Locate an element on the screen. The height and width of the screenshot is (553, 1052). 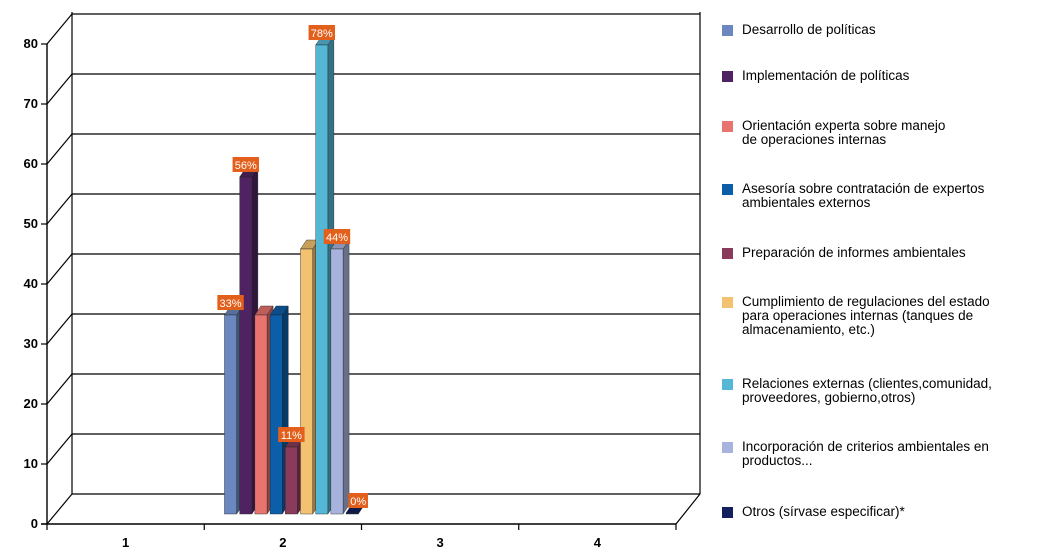
data-label: 33% is located at coordinates (231, 304).